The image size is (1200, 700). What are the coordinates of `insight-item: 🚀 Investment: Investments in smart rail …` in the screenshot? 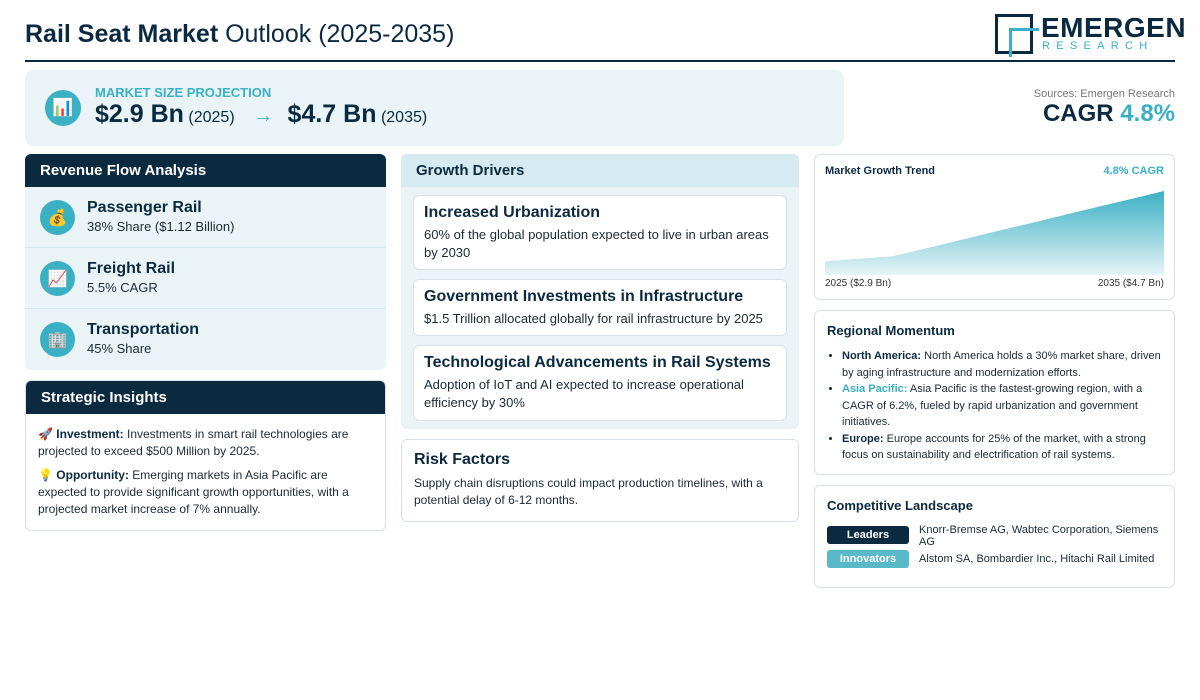 It's located at (205, 443).